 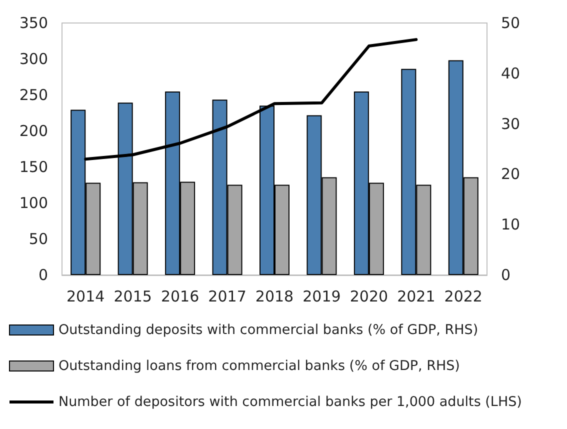 I want to click on y-tick-label: 350, so click(x=33, y=23).